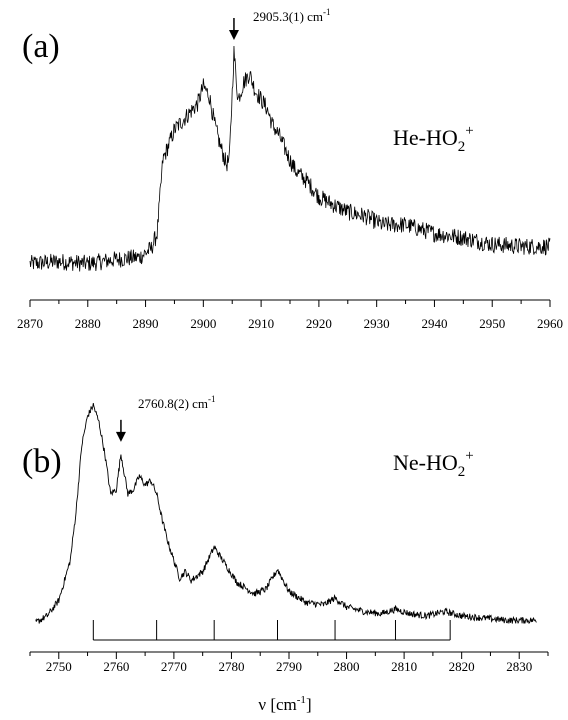 Image resolution: width=568 pixels, height=720 pixels. I want to click on x-axis-ticks-a: 2870 2880 2890 2900 2910 2920 2930 2940 2950 2960, so click(290, 315).